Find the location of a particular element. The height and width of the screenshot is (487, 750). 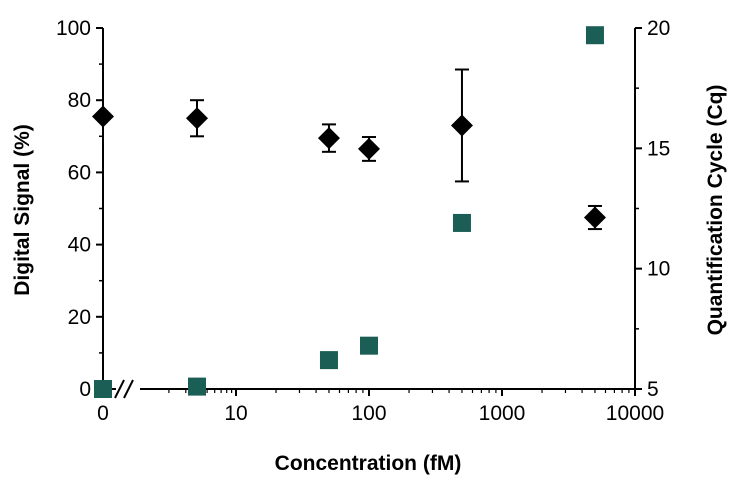

y2-axis-title: Quantification Cycle (Cq) is located at coordinates (715, 210).